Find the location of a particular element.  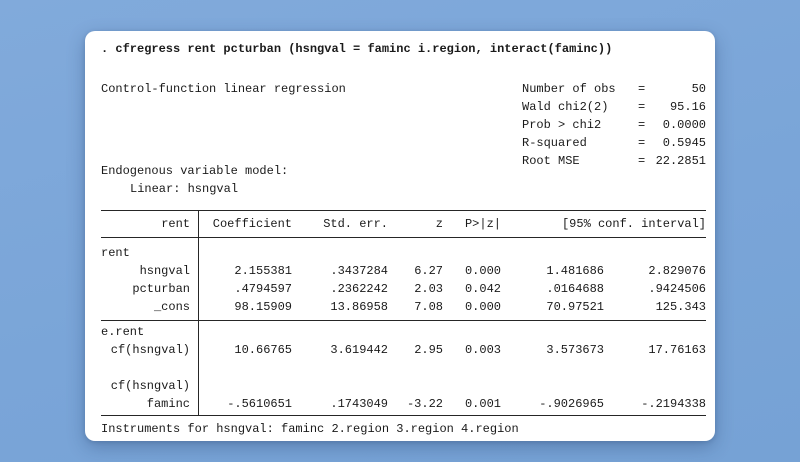

stat-value: 0.5945 is located at coordinates (684, 143).